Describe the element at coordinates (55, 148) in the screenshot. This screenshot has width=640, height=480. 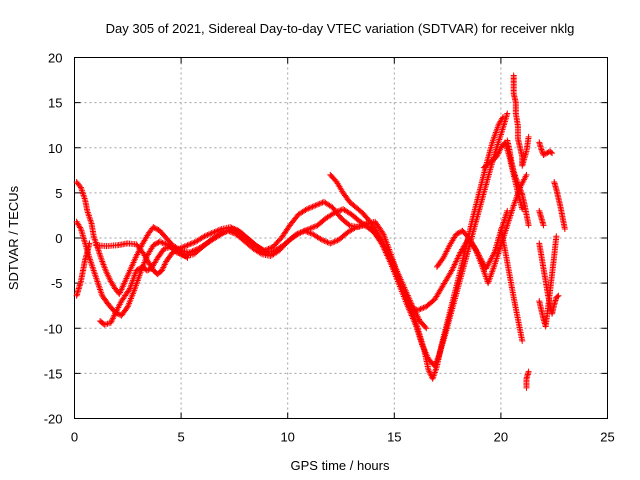
I see `y-tick-label: 10` at that location.